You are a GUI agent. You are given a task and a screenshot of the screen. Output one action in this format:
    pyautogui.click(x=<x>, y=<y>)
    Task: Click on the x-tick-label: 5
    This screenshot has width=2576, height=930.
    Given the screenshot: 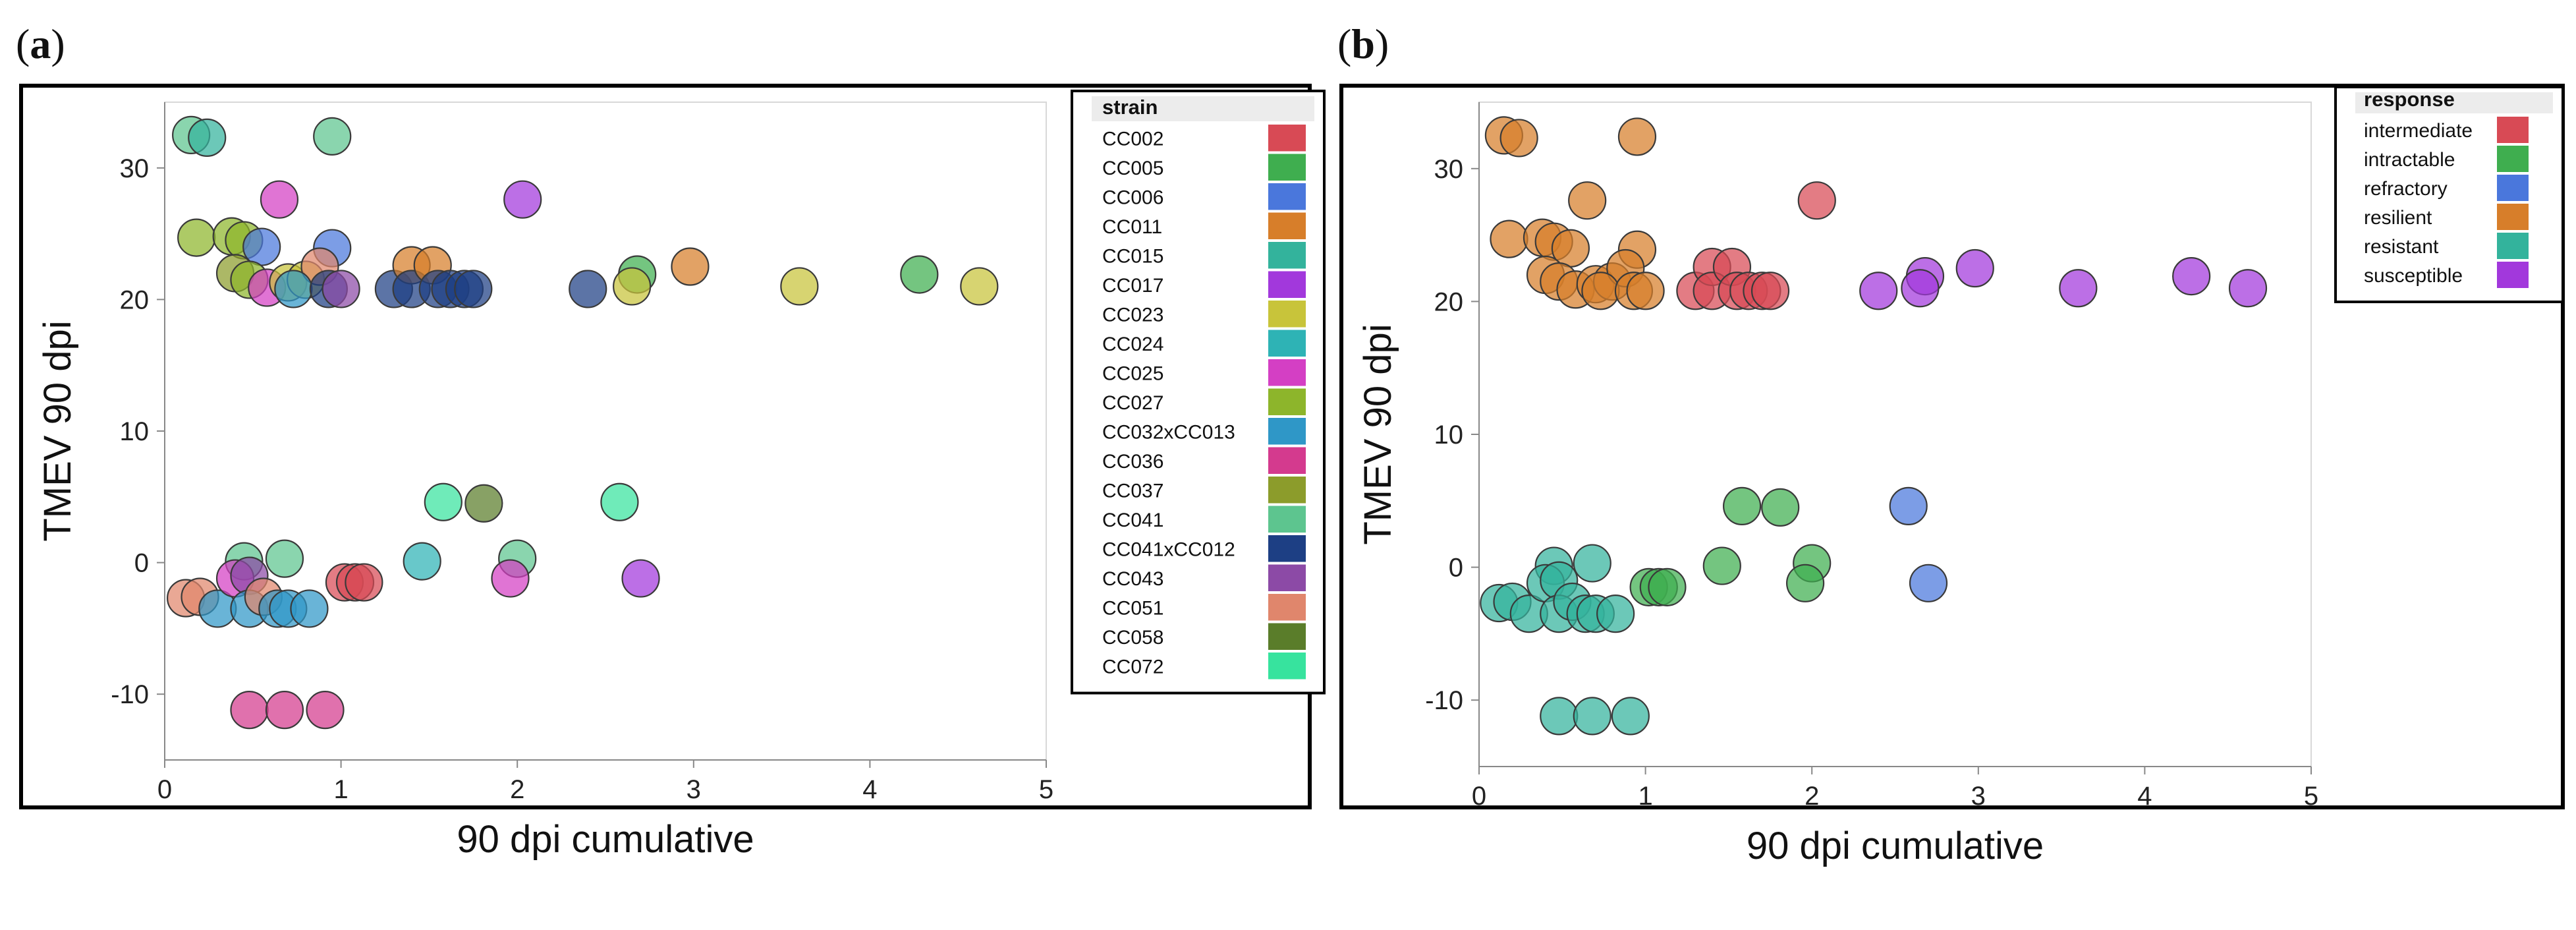 What is the action you would take?
    pyautogui.click(x=1046, y=789)
    